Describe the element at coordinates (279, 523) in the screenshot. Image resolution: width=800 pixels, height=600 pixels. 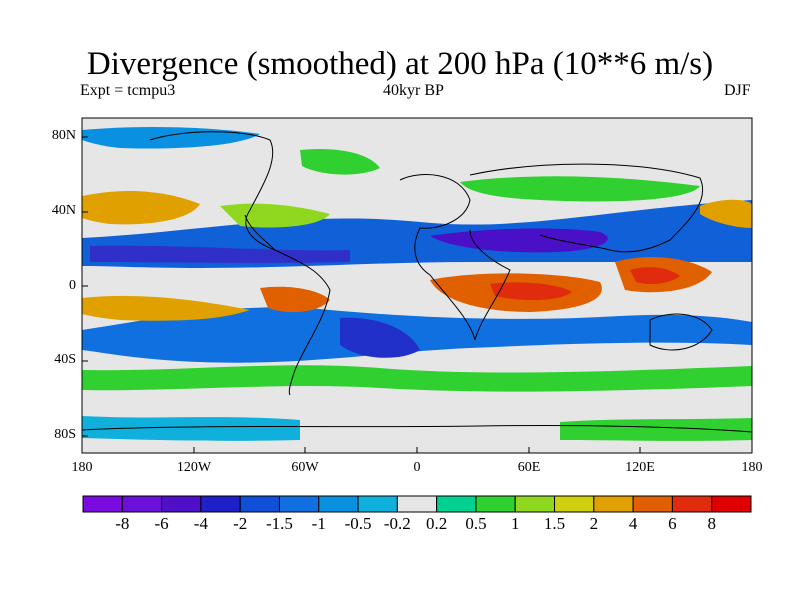
I see `colorbar-label: -1.5` at that location.